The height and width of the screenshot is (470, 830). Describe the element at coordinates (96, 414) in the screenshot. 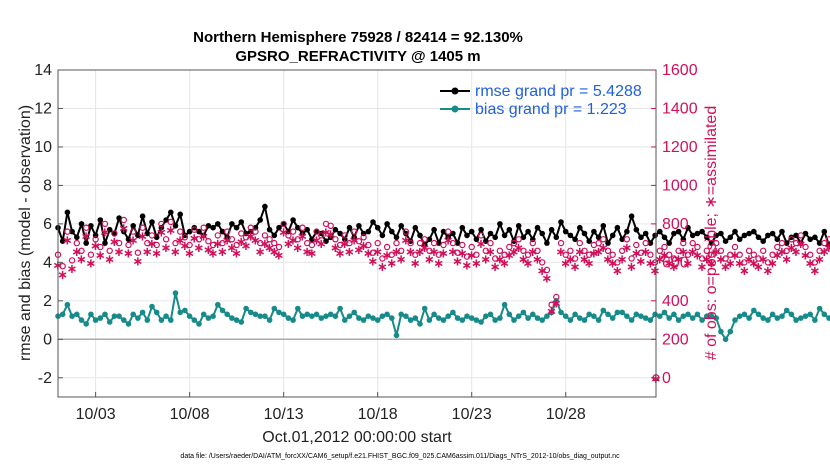

I see `x-tick-label: 10/03` at that location.